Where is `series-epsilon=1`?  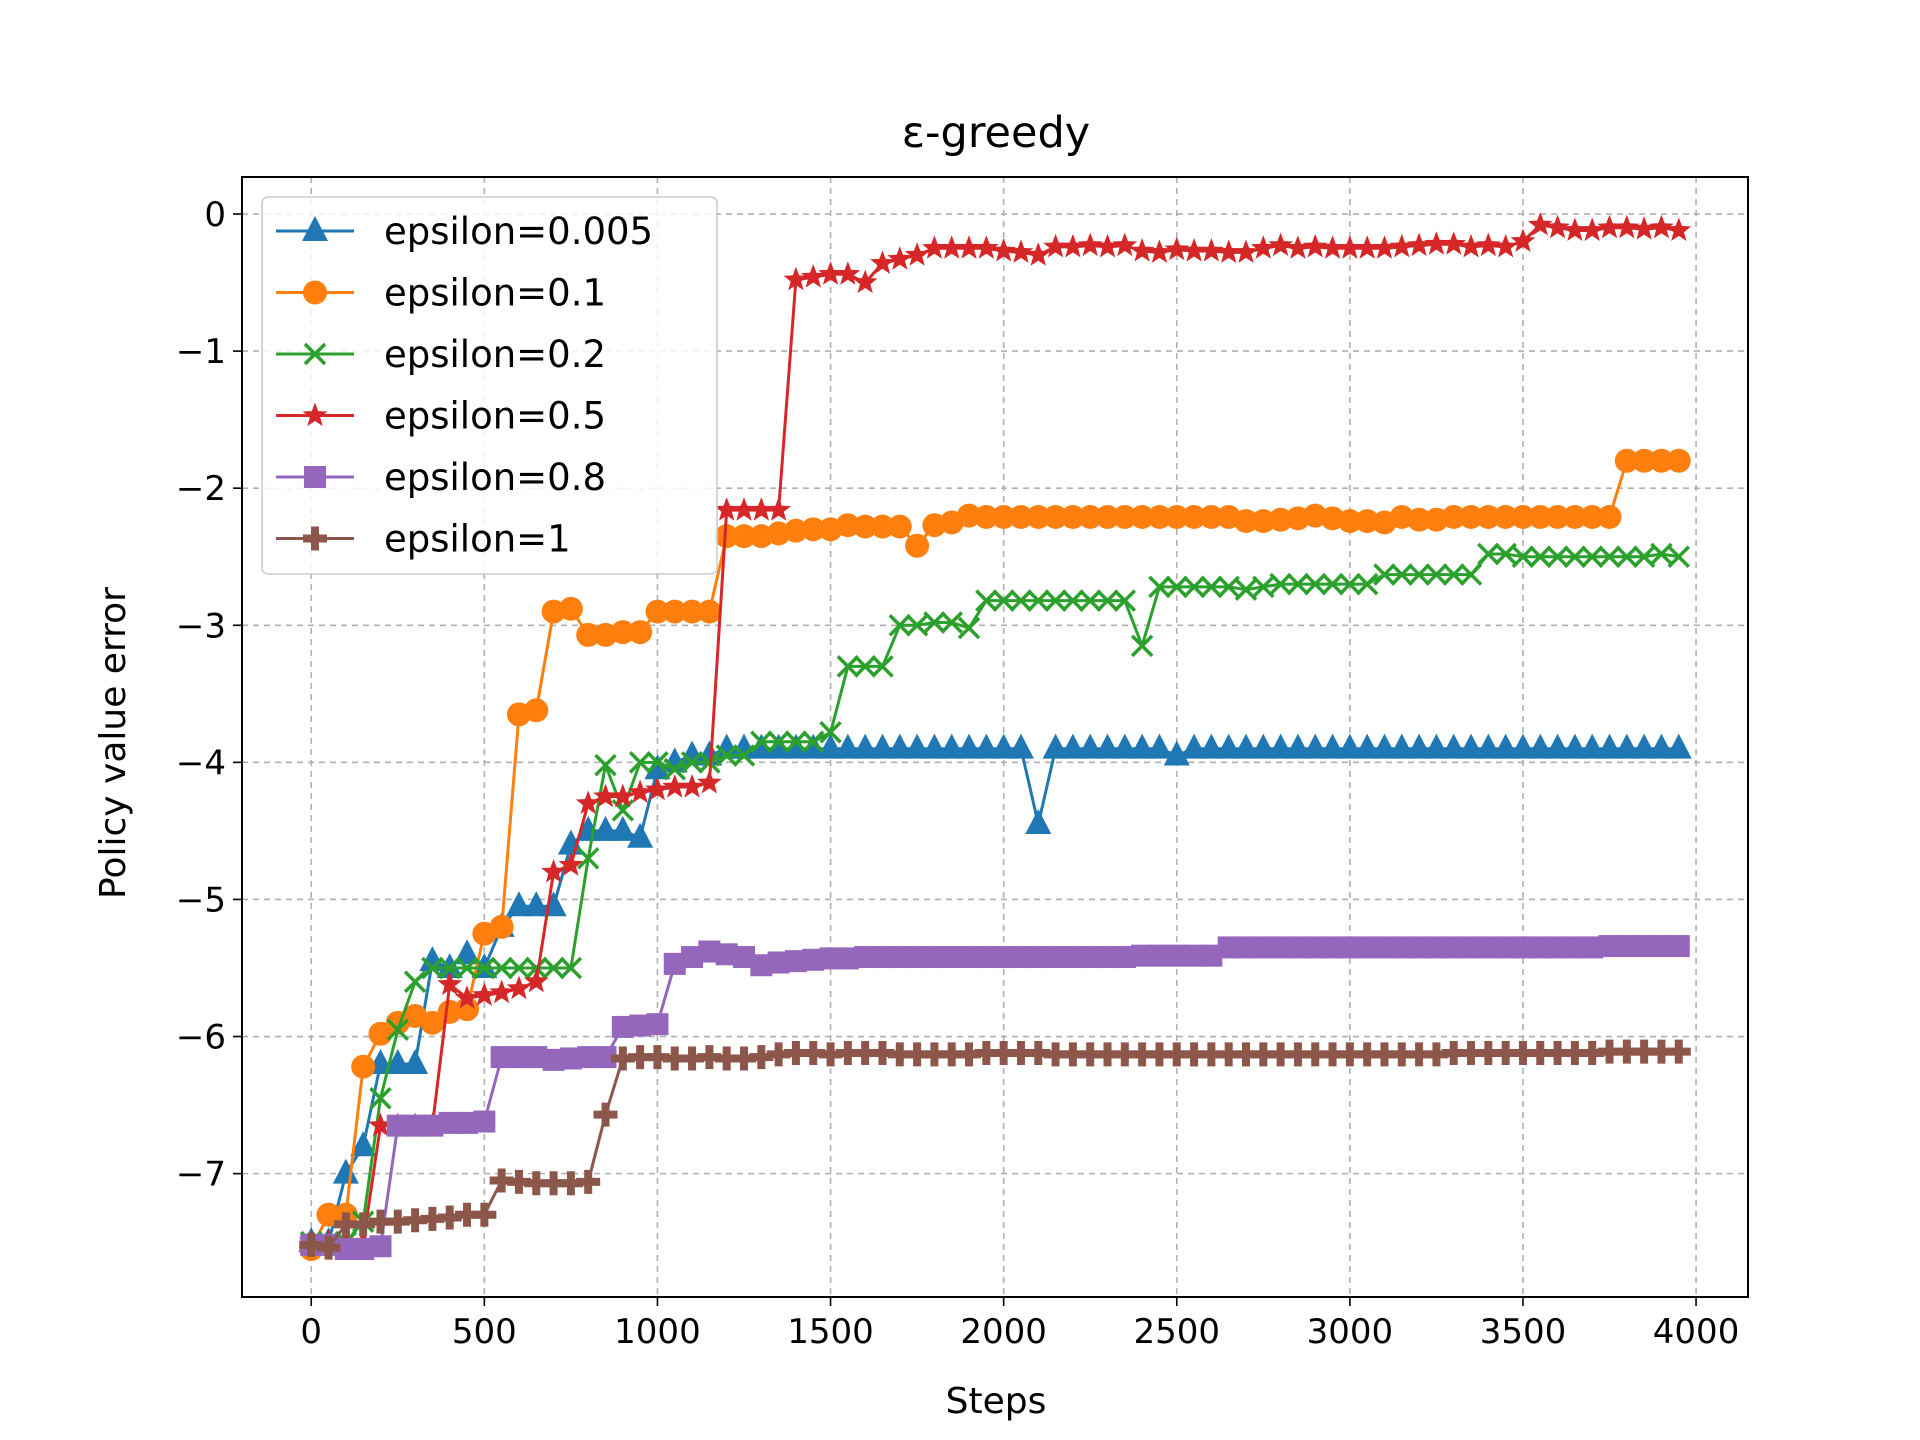 series-epsilon=1 is located at coordinates (995, 1149).